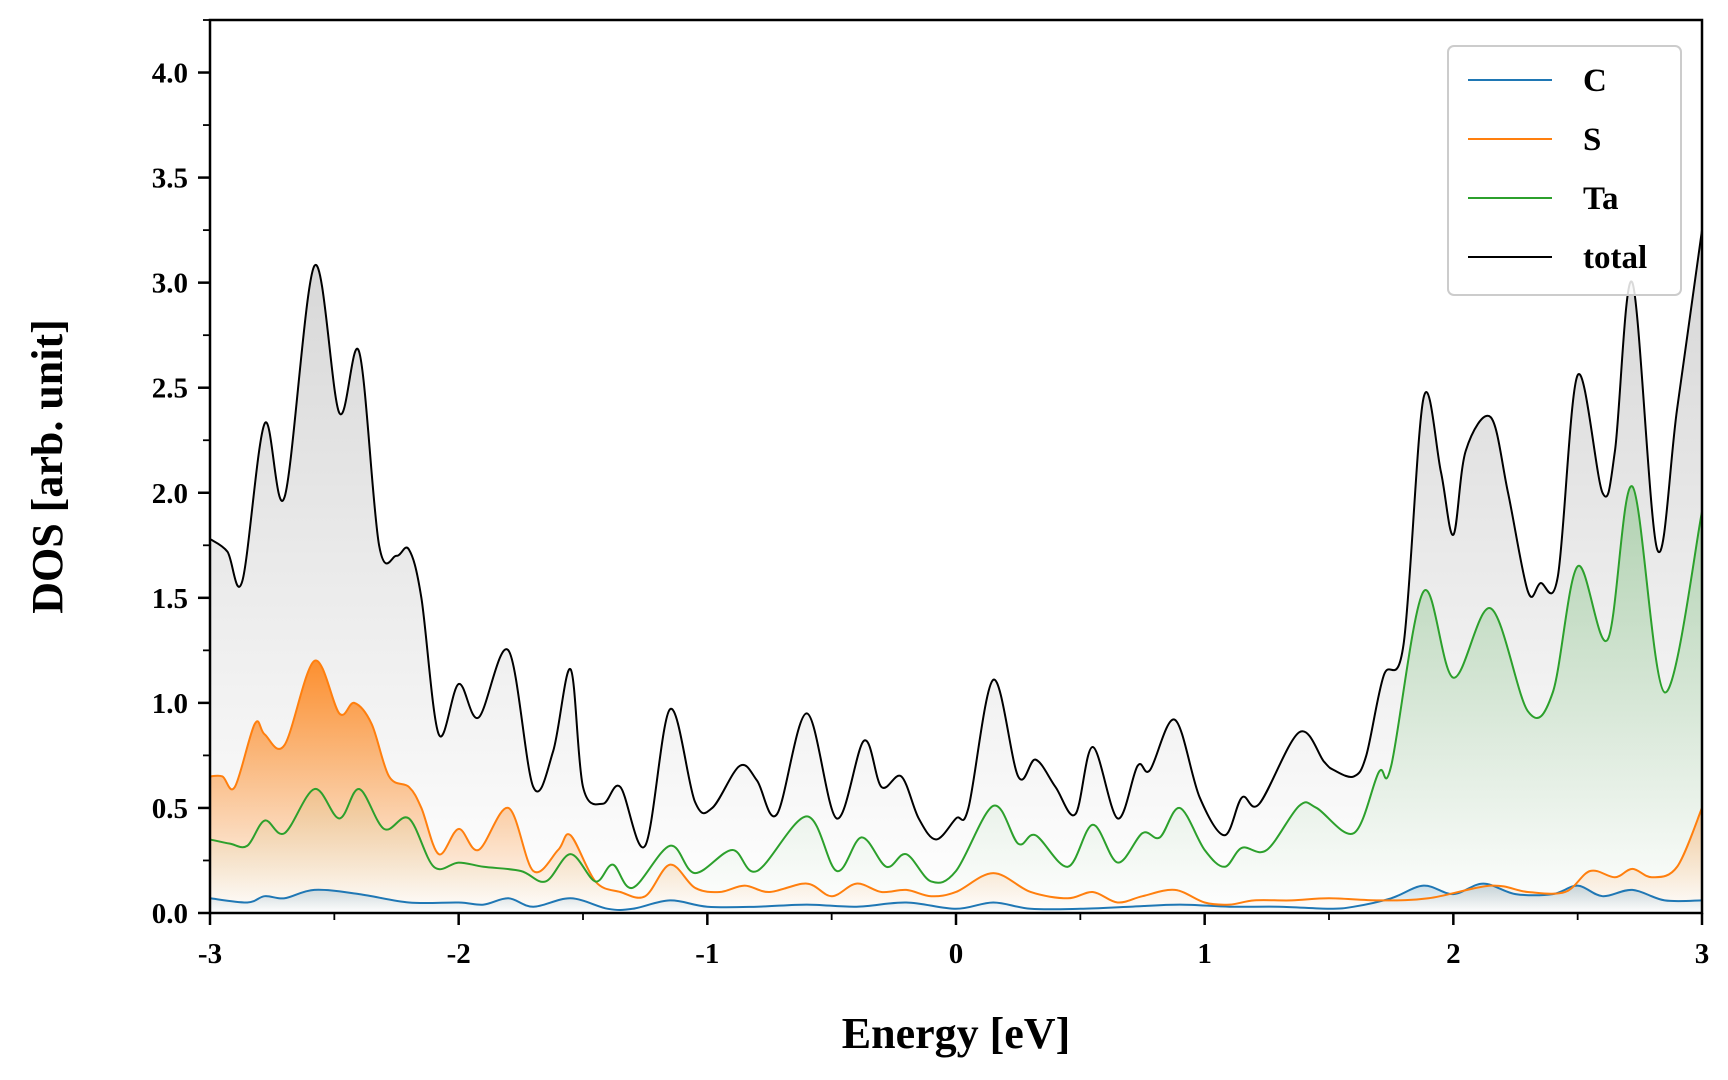 Image resolution: width=1728 pixels, height=1080 pixels. I want to click on x-tick-label: -2, so click(459, 954).